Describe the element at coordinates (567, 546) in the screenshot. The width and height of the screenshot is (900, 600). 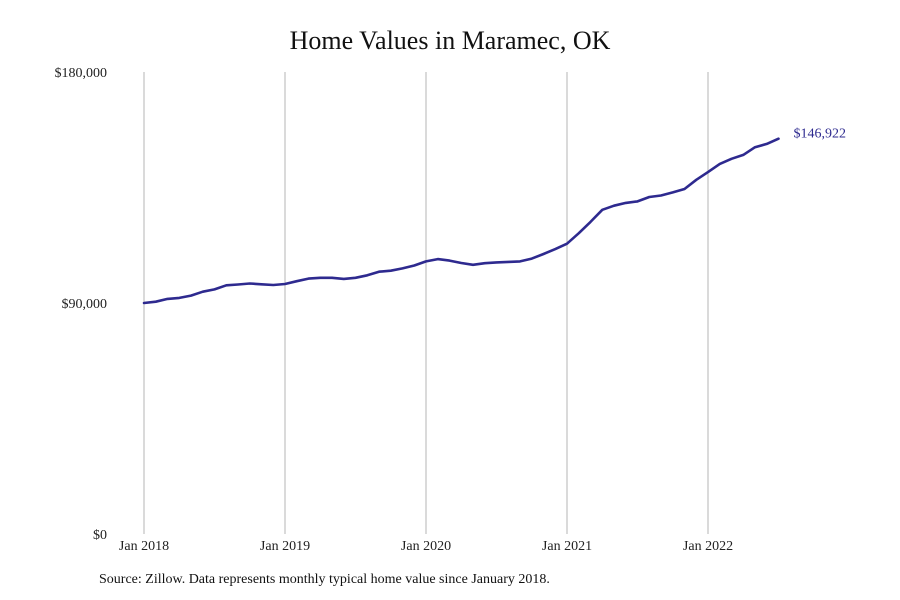
I see `x-tick-label: Jan 2021` at that location.